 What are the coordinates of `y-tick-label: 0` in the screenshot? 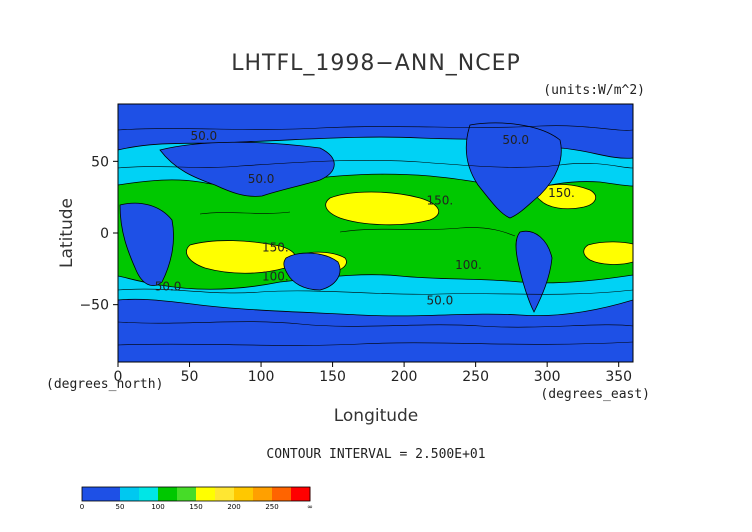 It's located at (104, 234).